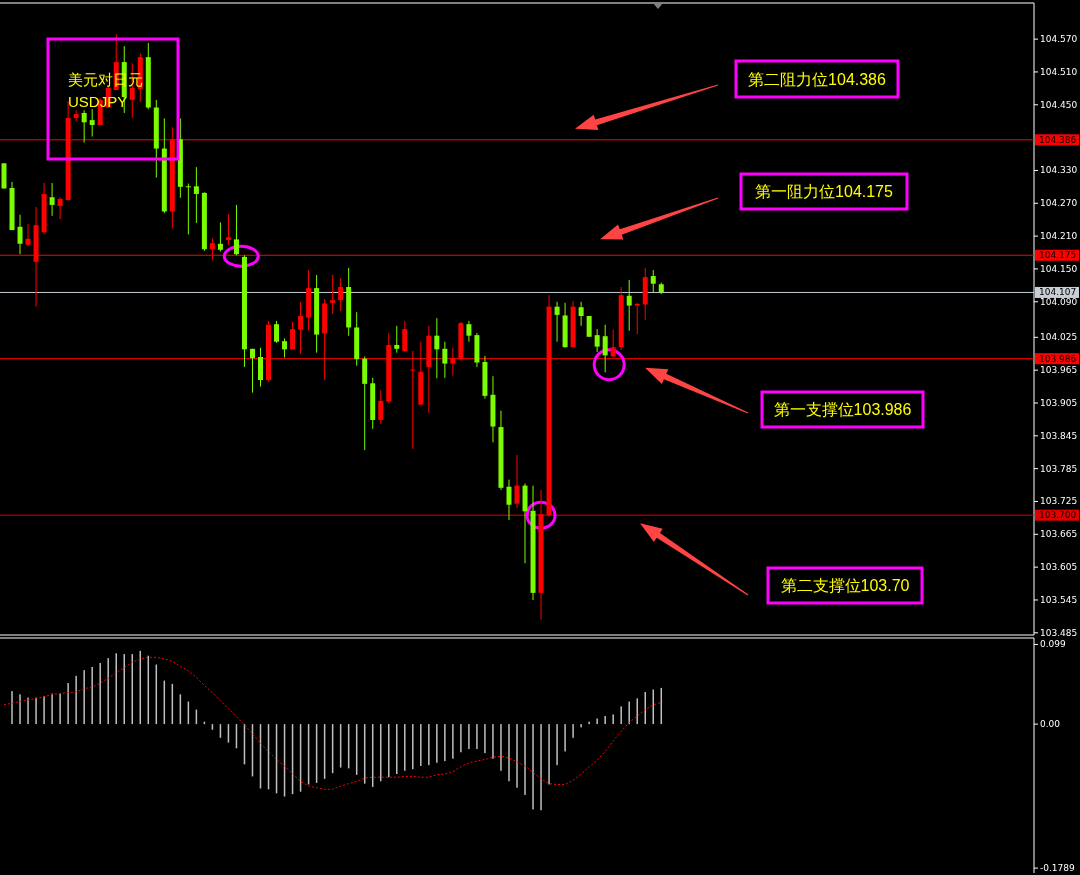 The height and width of the screenshot is (875, 1080). I want to click on ref-line-label: 104.107, so click(1058, 292).